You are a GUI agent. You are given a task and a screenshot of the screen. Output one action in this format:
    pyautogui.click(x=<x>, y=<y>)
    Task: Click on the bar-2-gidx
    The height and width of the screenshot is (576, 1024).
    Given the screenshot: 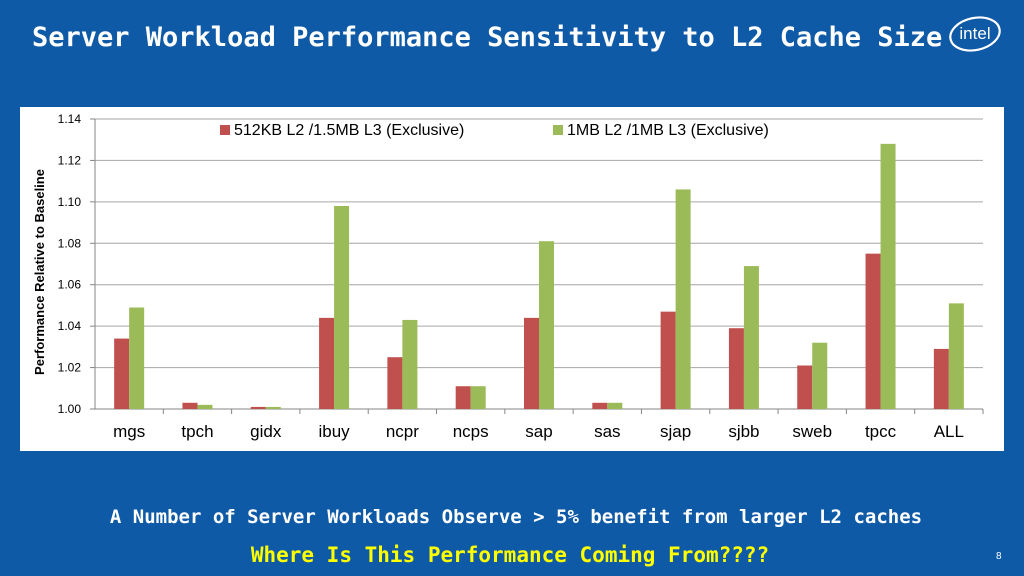 What is the action you would take?
    pyautogui.click(x=273, y=407)
    